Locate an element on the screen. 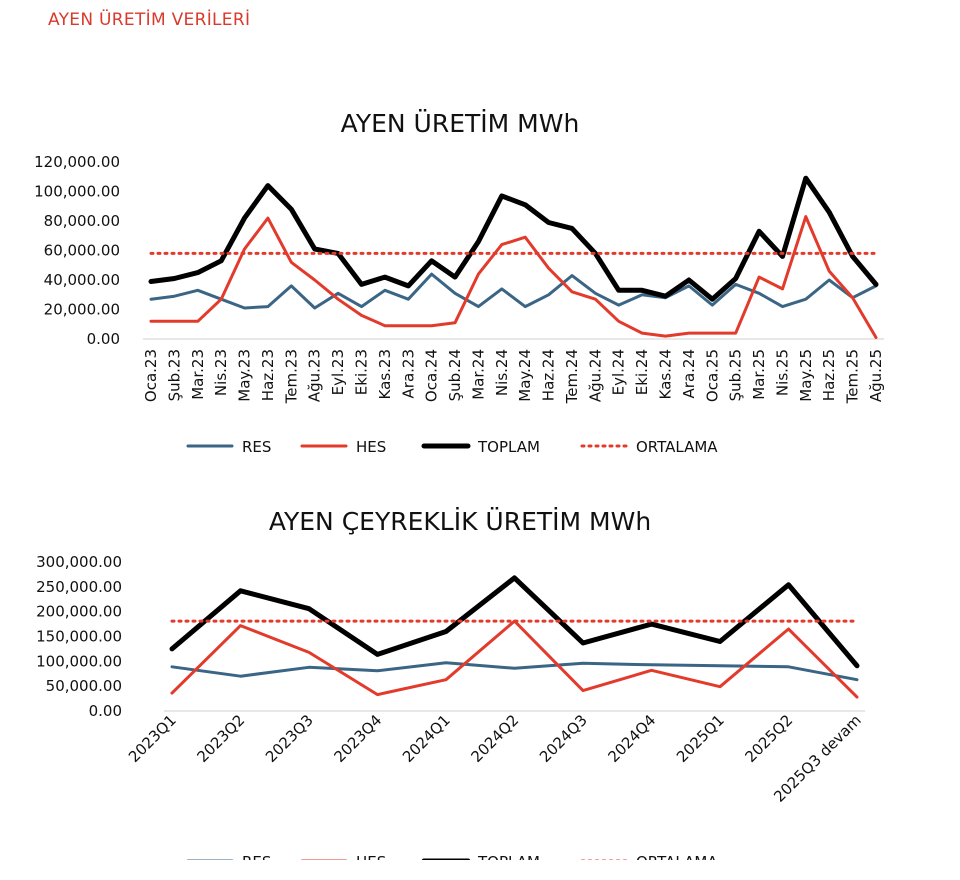 This screenshot has width=960, height=880. x-tick-label: Ara.24 is located at coordinates (689, 373).